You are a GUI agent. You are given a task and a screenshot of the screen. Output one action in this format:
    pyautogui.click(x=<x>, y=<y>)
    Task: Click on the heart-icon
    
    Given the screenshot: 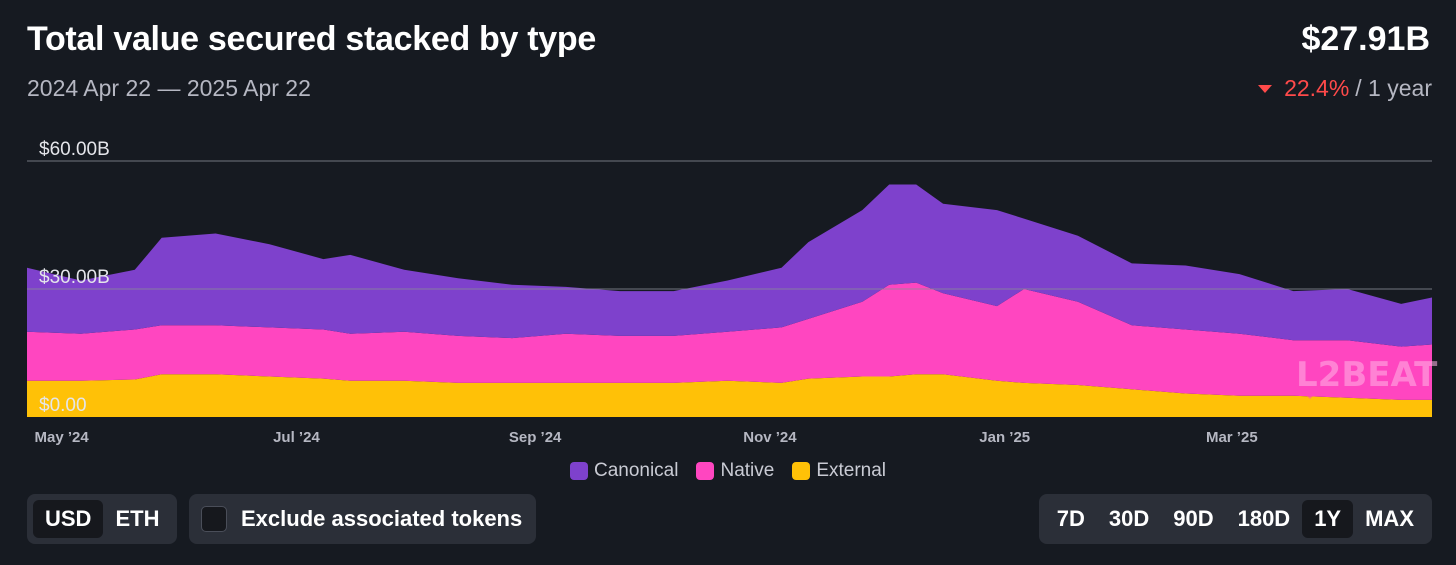 What is the action you would take?
    pyautogui.click(x=1310, y=377)
    